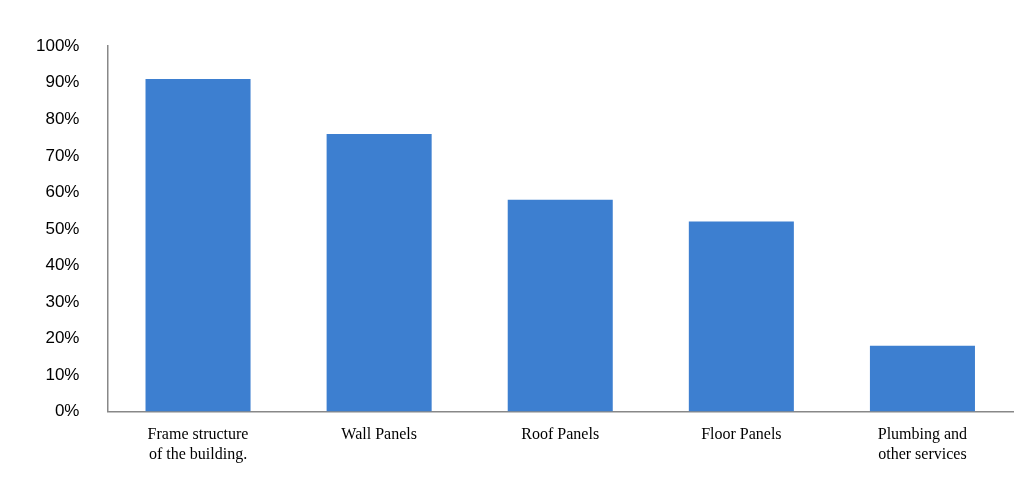 This screenshot has width=1035, height=486. I want to click on x-tick-label: Roof Panels, so click(560, 434).